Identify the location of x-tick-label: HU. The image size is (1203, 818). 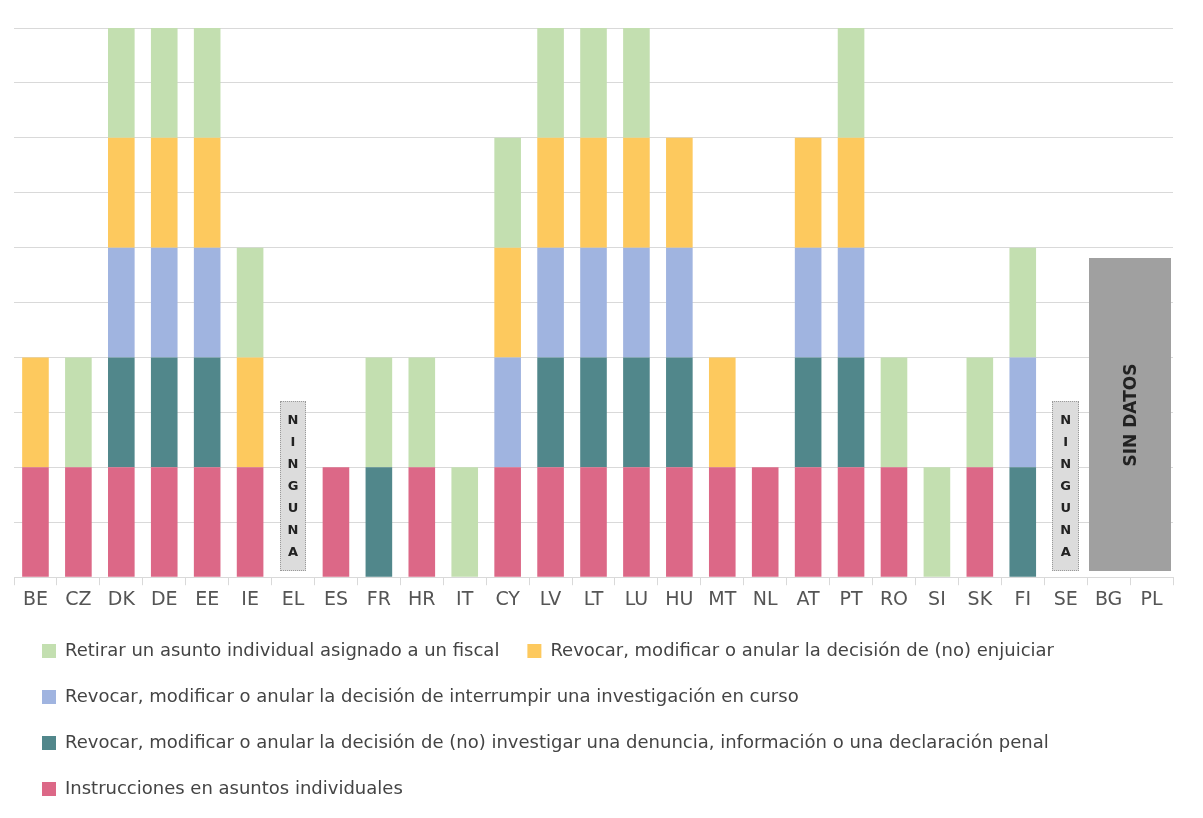
(679, 597).